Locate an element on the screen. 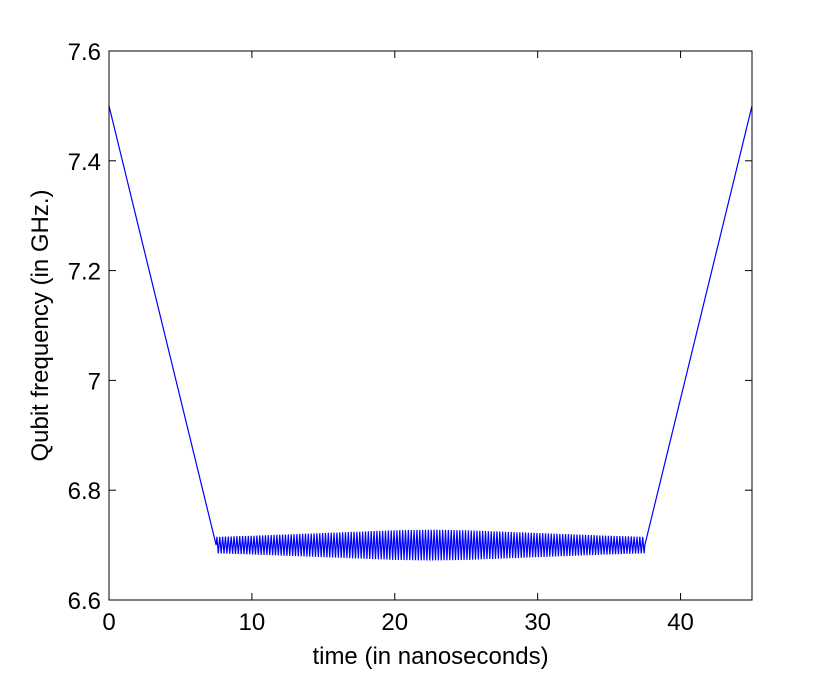 This screenshot has height=675, width=830. x-tick-label: 0 is located at coordinates (108, 622).